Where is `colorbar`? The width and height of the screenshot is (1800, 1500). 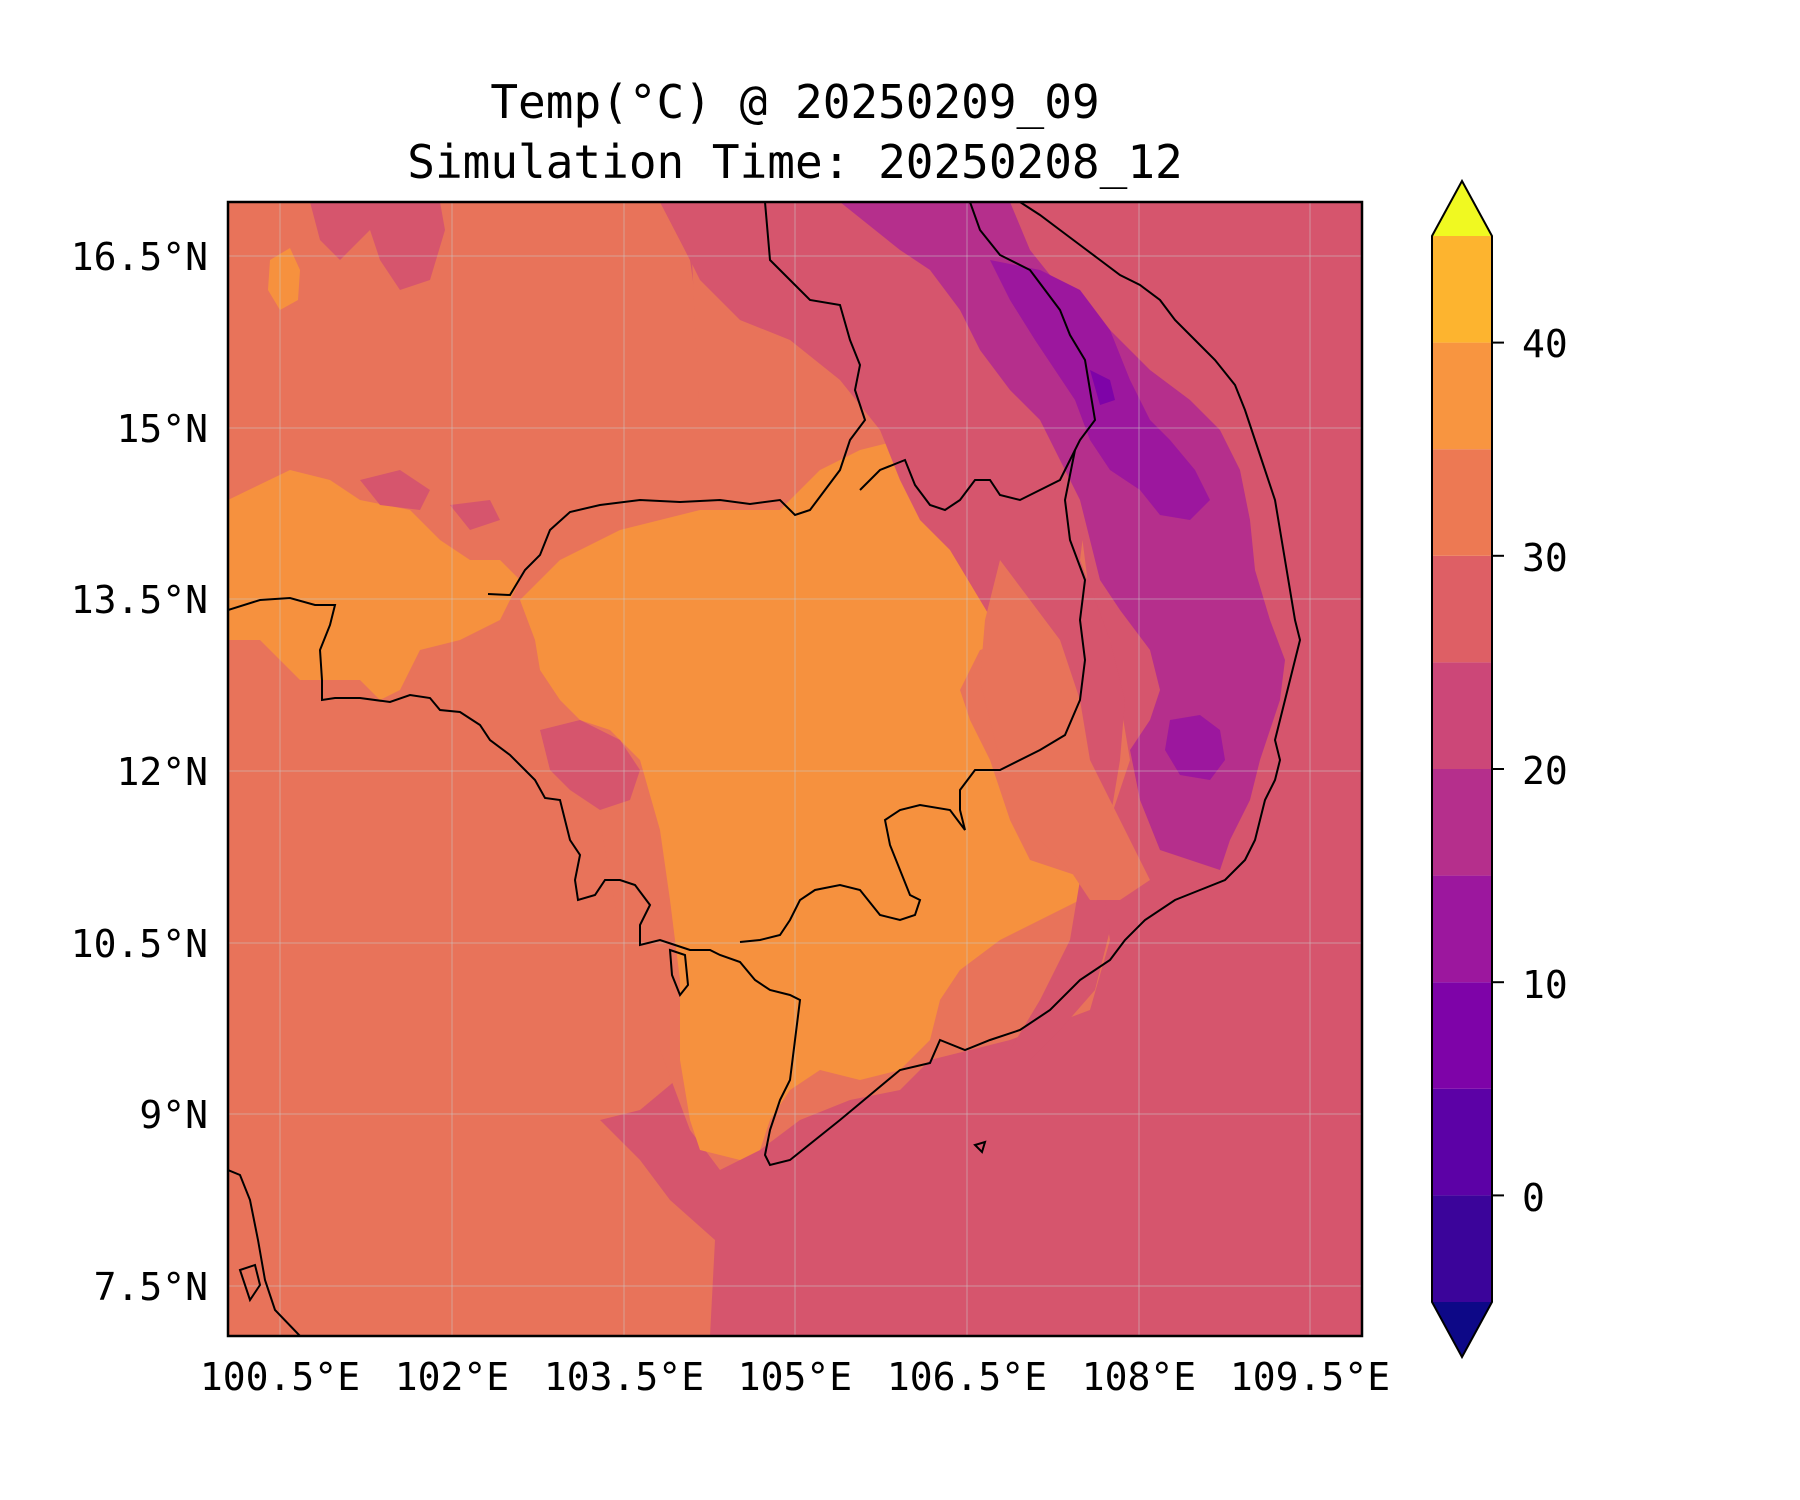
colorbar is located at coordinates (1467, 769).